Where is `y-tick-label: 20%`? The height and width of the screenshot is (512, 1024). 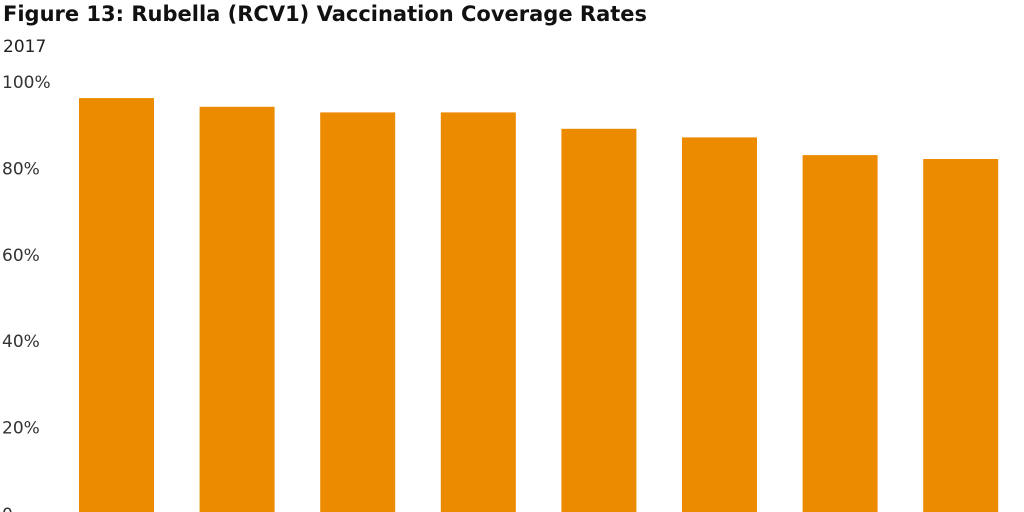 y-tick-label: 20% is located at coordinates (21, 429).